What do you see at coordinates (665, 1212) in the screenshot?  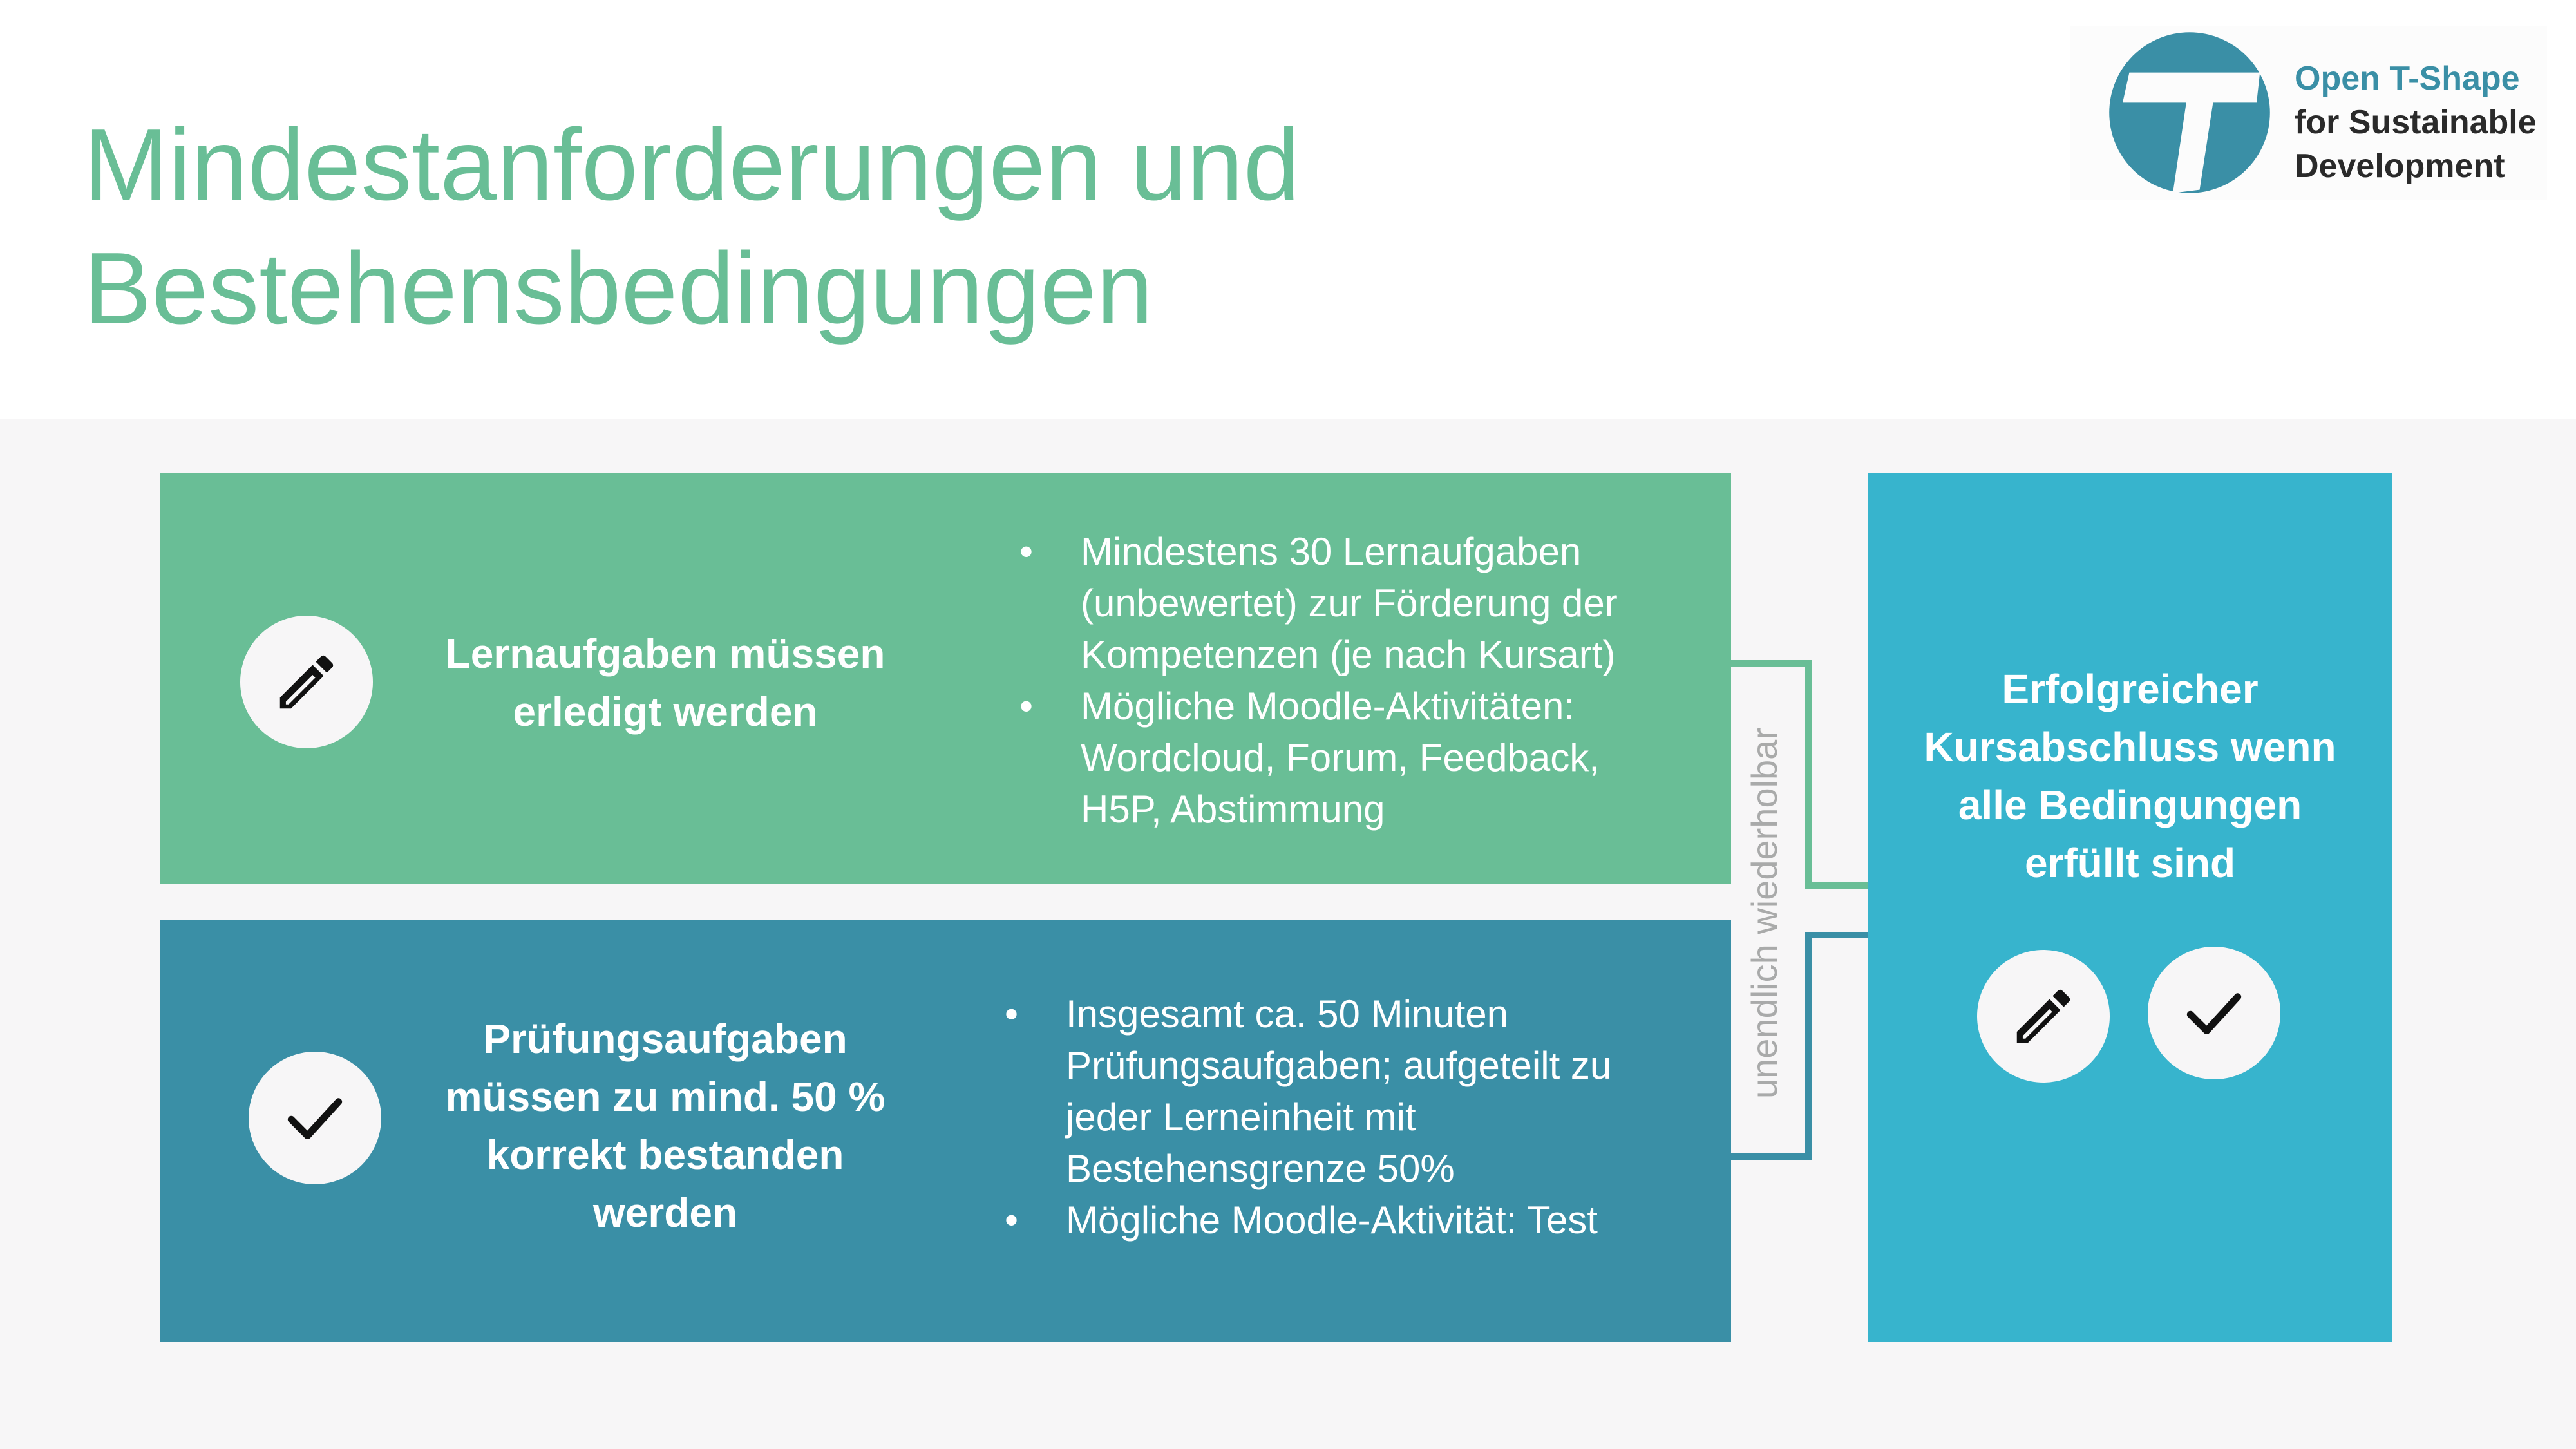 I see `exam-heading-line-4: werden` at bounding box center [665, 1212].